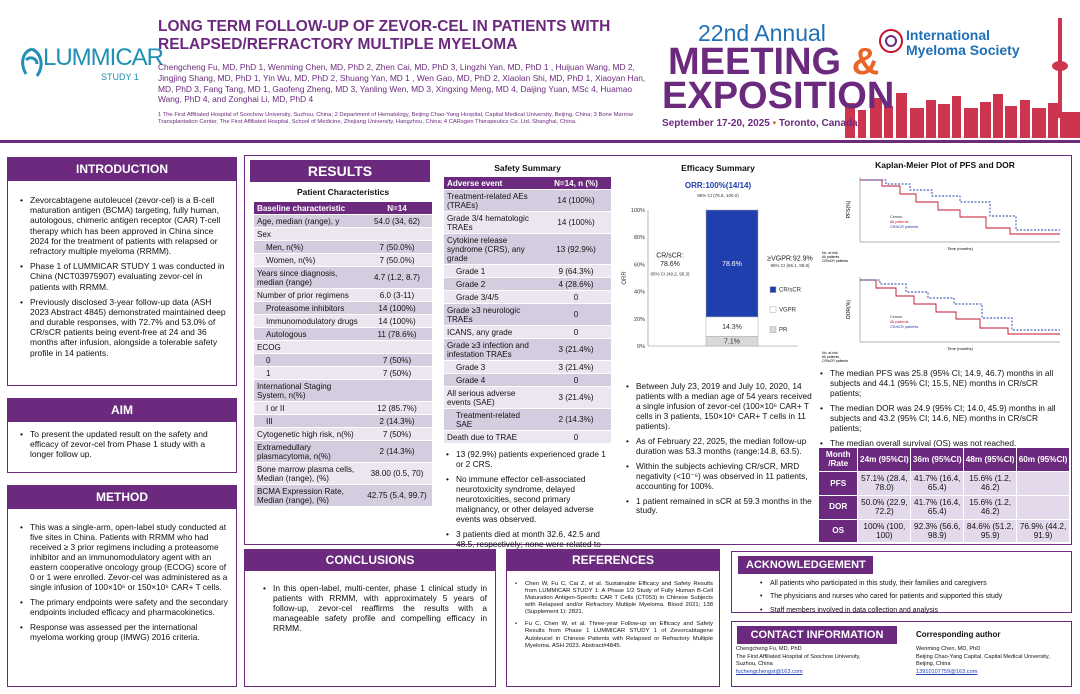 This screenshot has width=1080, height=694. I want to click on patient-row: ECOG, so click(343, 347).